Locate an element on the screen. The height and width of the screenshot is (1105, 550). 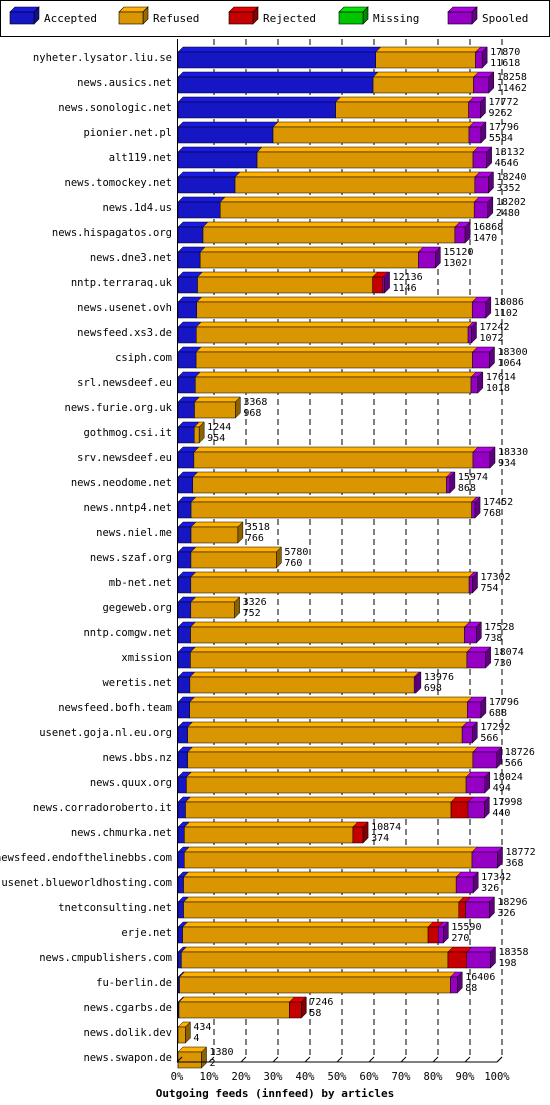
legend-label-spooled: Spooled is located at coordinates (505, 18).